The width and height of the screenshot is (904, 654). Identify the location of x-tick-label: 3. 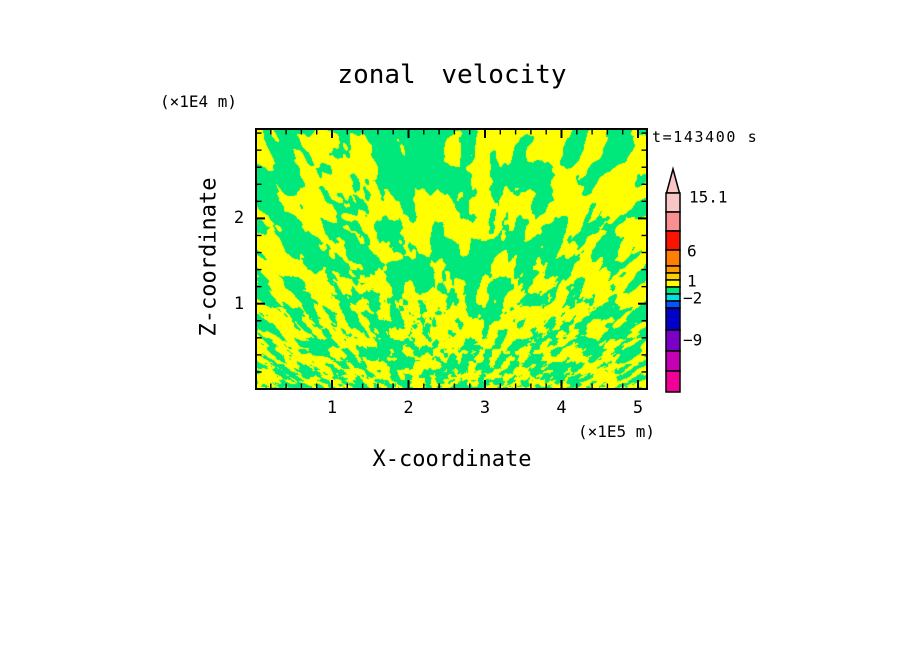
(485, 408).